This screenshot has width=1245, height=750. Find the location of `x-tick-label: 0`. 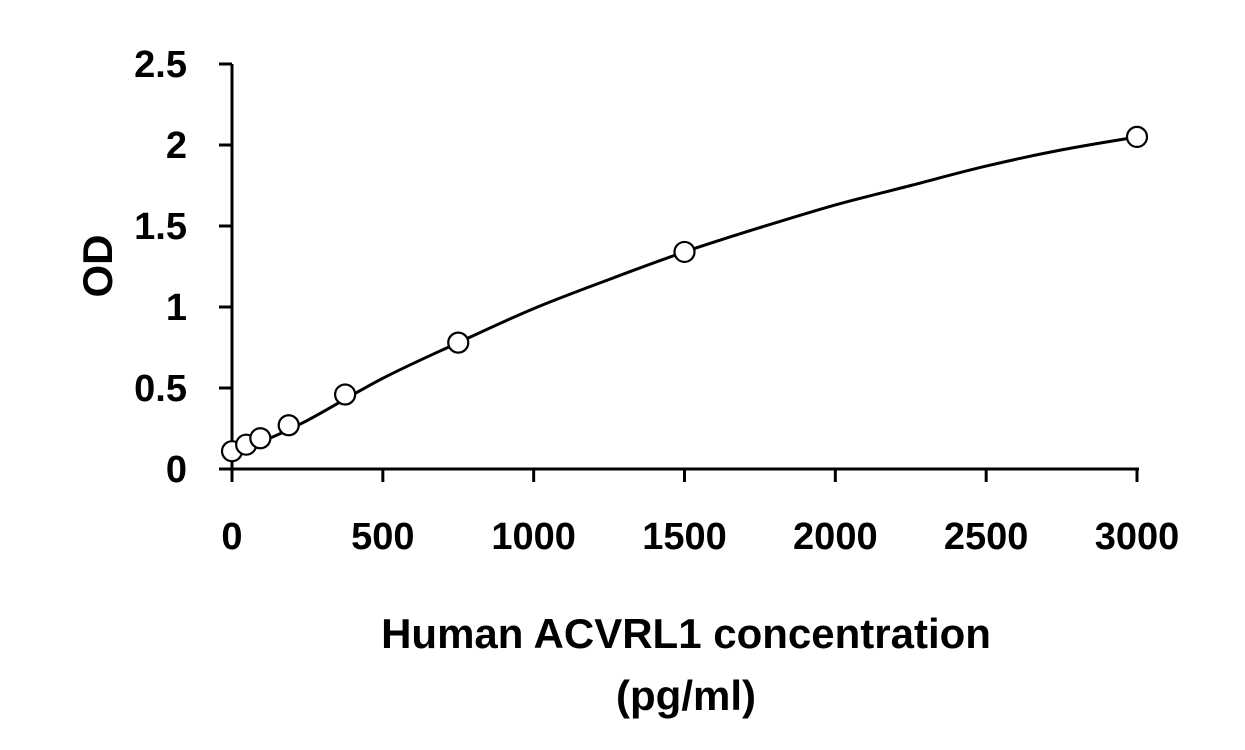

x-tick-label: 0 is located at coordinates (231, 537).